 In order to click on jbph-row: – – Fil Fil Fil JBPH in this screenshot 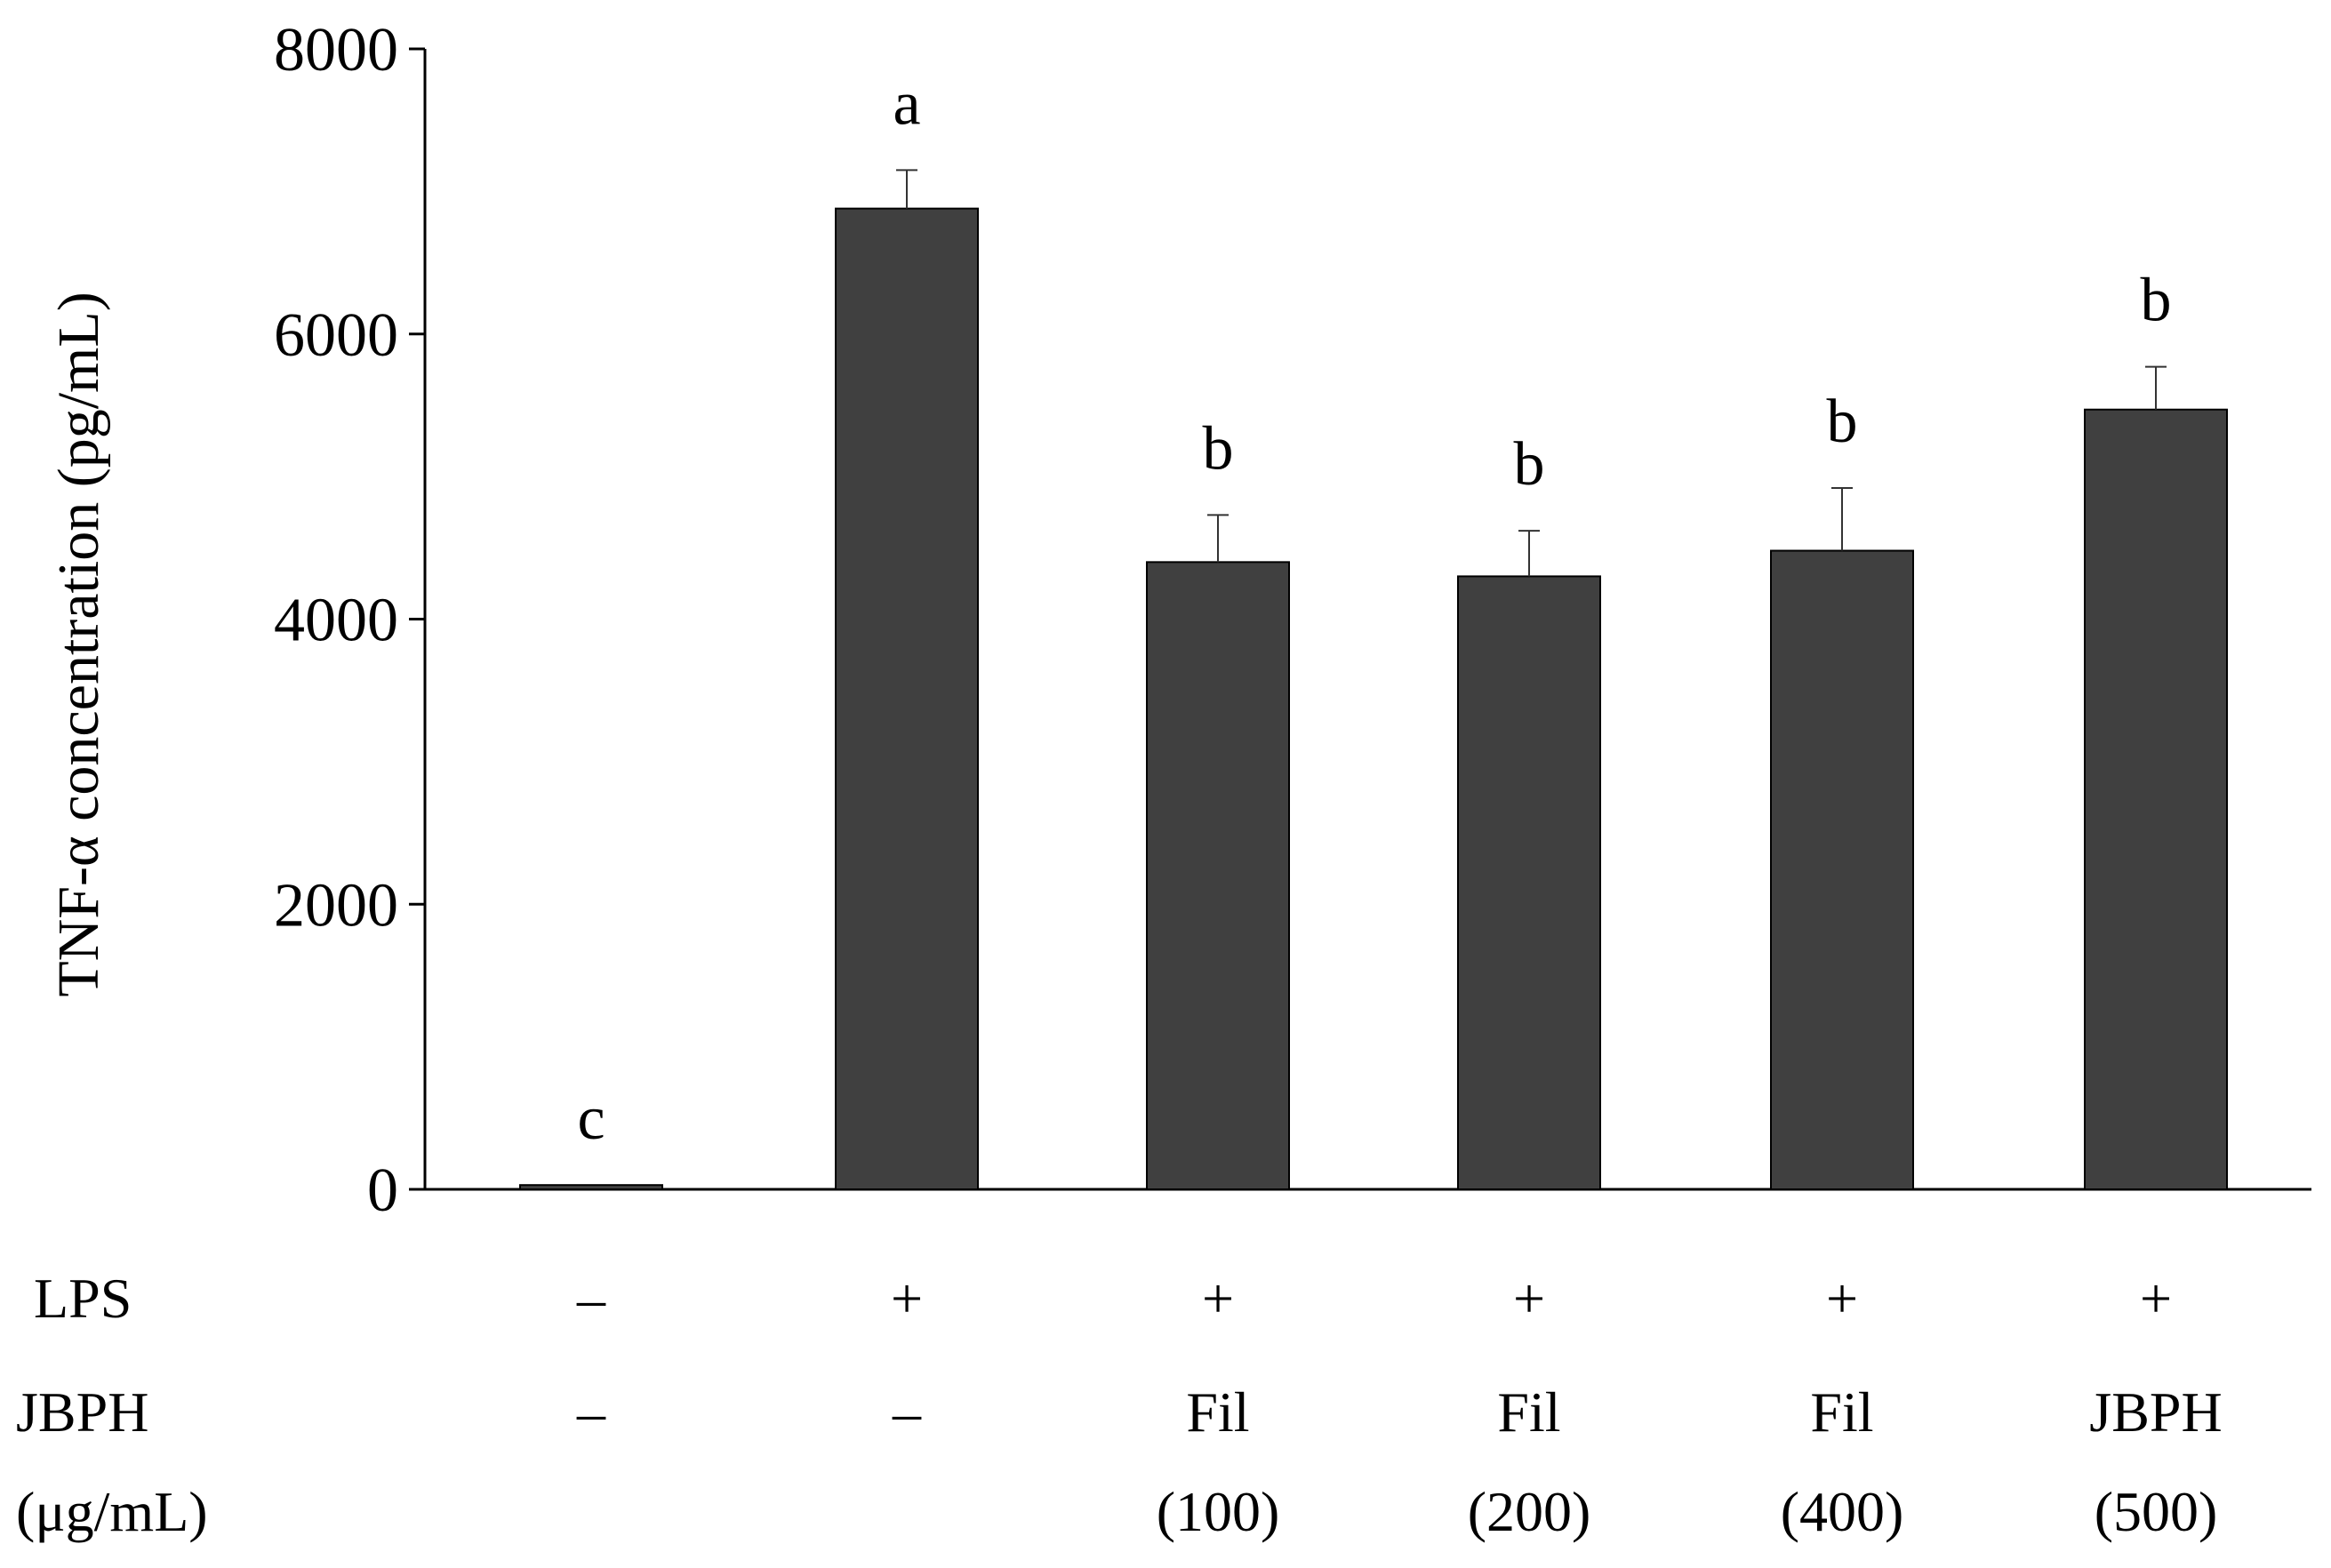, I will do `click(1399, 1412)`.